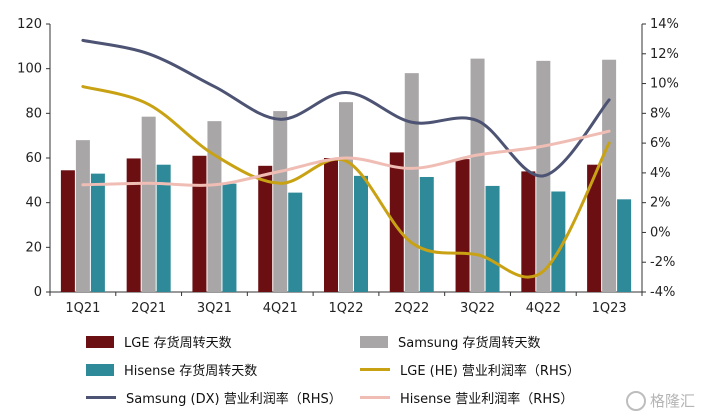 The image size is (703, 417). Describe the element at coordinates (635, 400) in the screenshot. I see `watermark-logo-icon` at that location.